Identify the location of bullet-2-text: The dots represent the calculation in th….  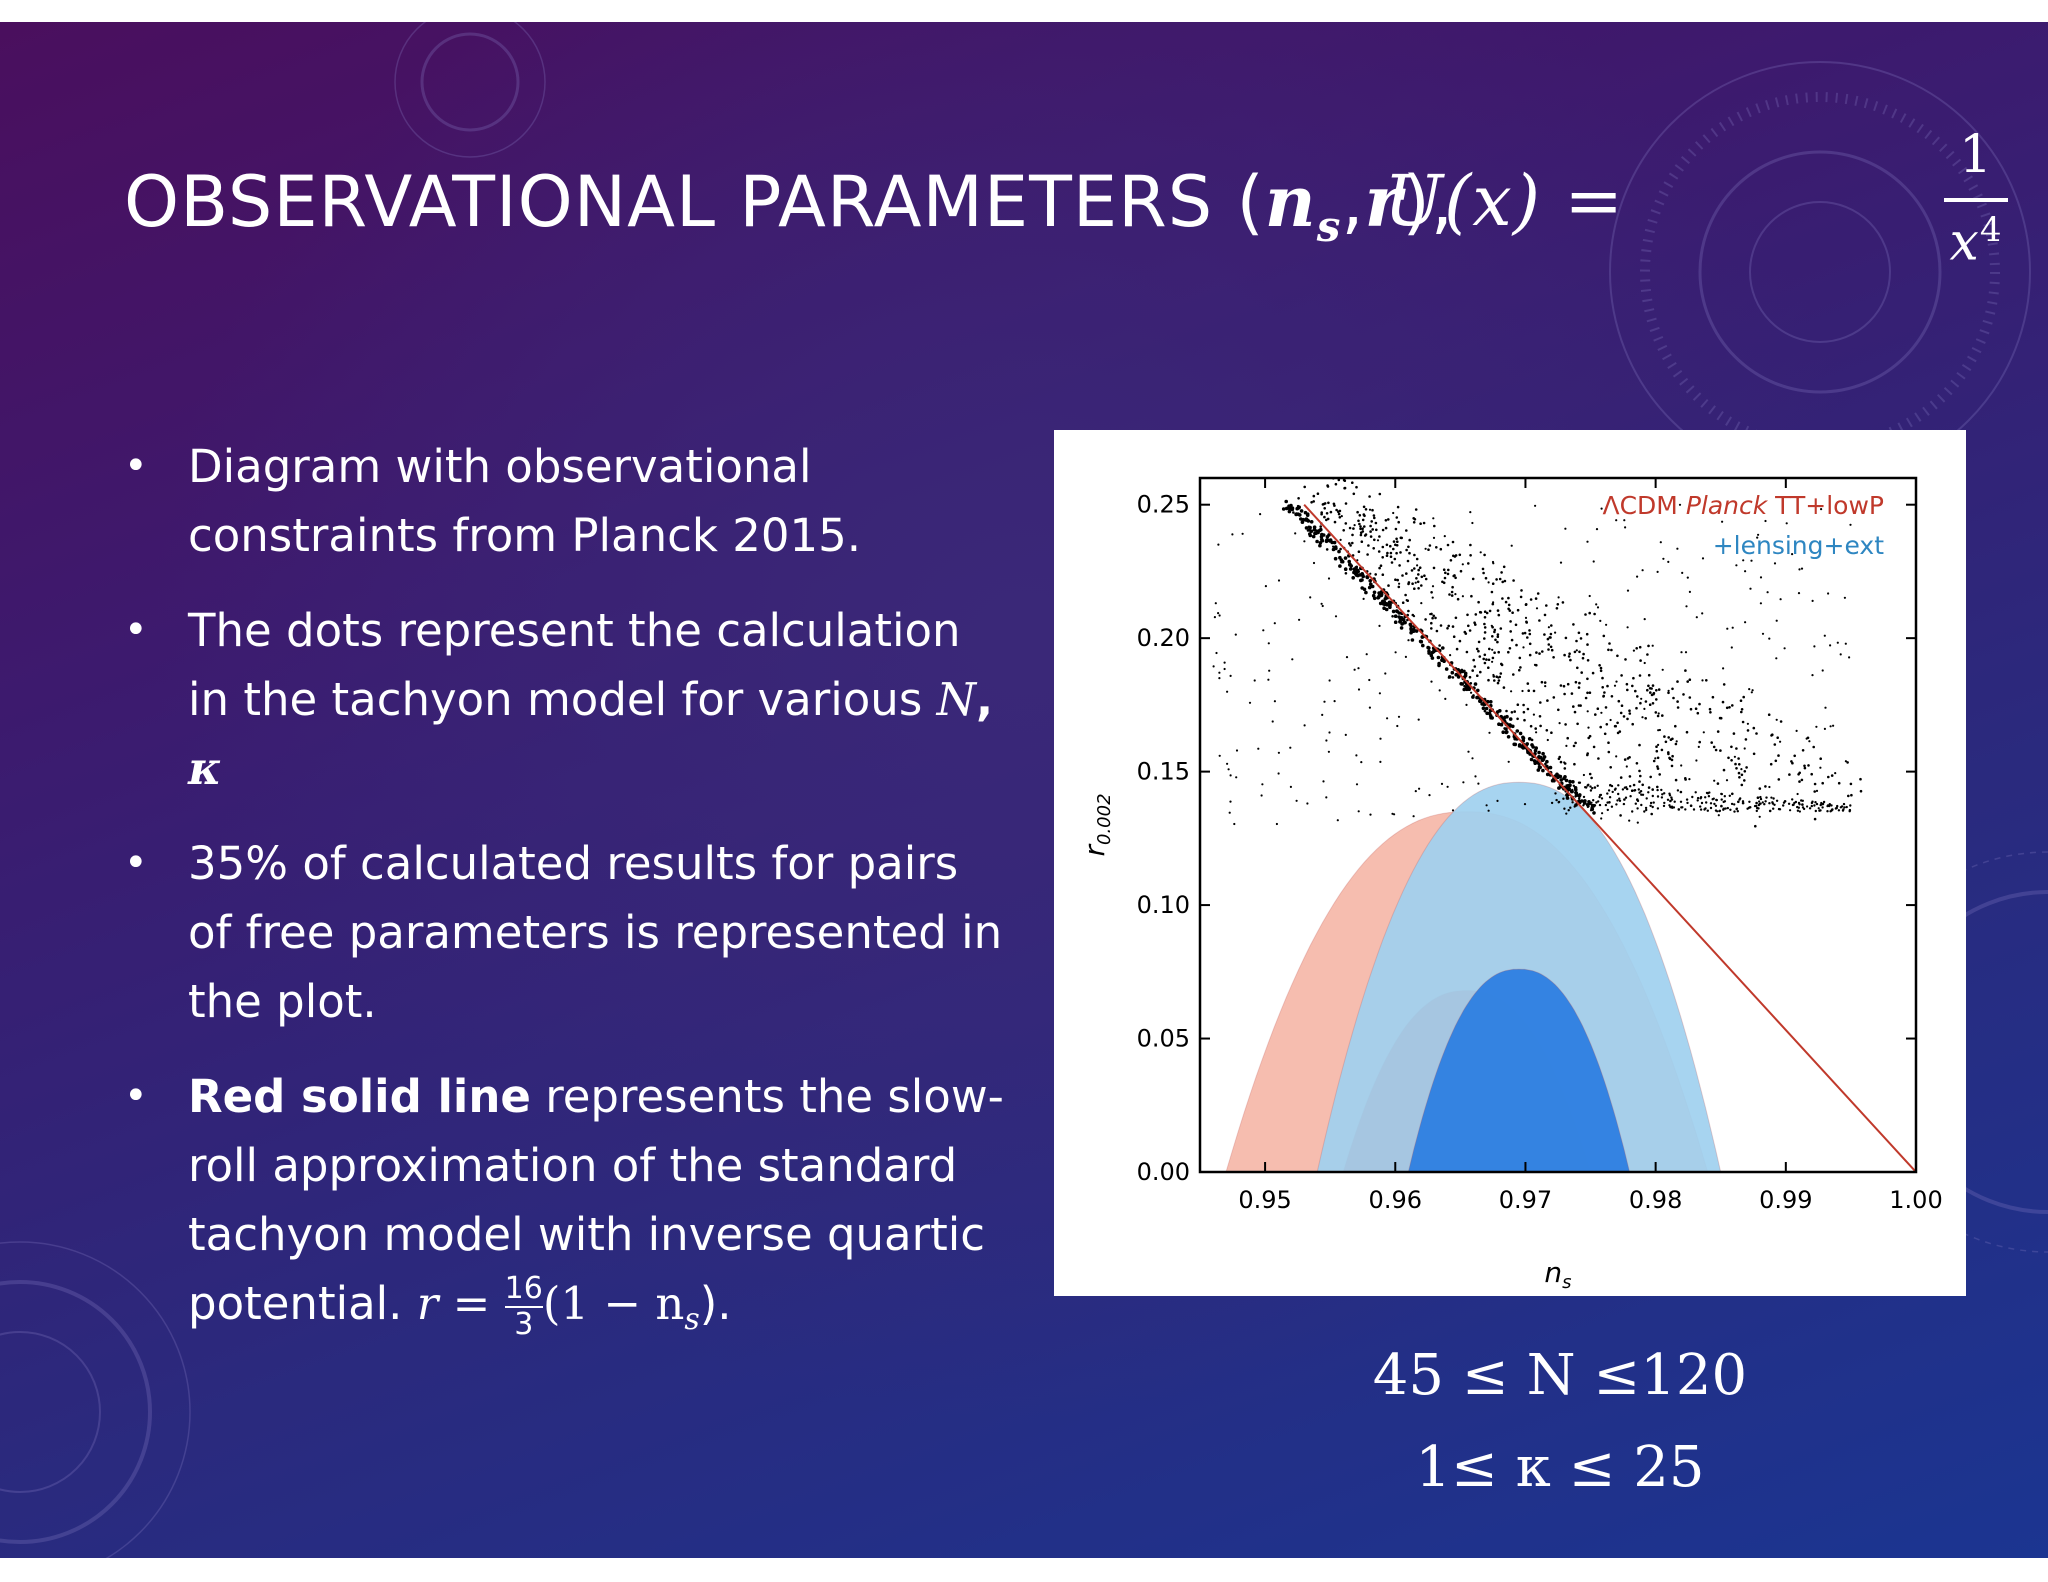
(574, 665).